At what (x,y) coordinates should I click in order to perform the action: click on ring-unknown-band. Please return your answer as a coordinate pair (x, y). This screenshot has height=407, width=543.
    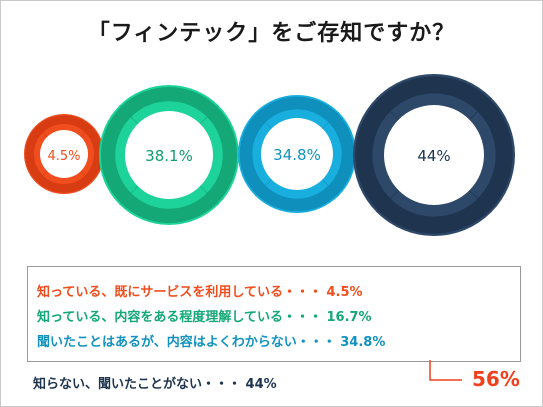
    Looking at the image, I should click on (434, 155).